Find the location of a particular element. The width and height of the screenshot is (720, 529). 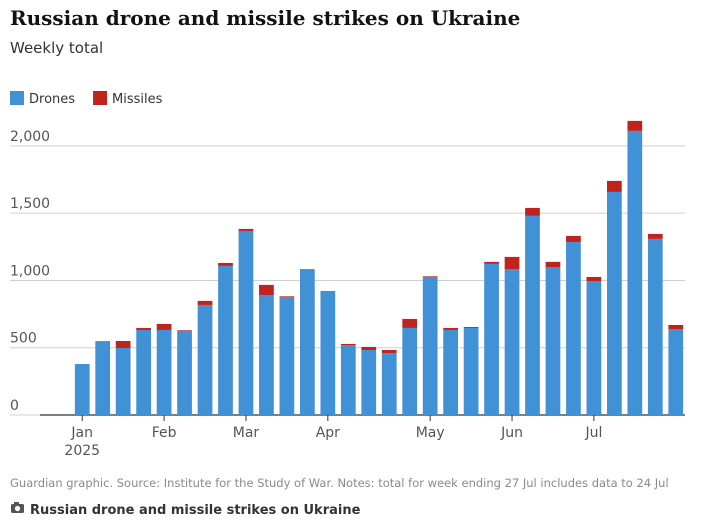

camera-icon is located at coordinates (17, 507).